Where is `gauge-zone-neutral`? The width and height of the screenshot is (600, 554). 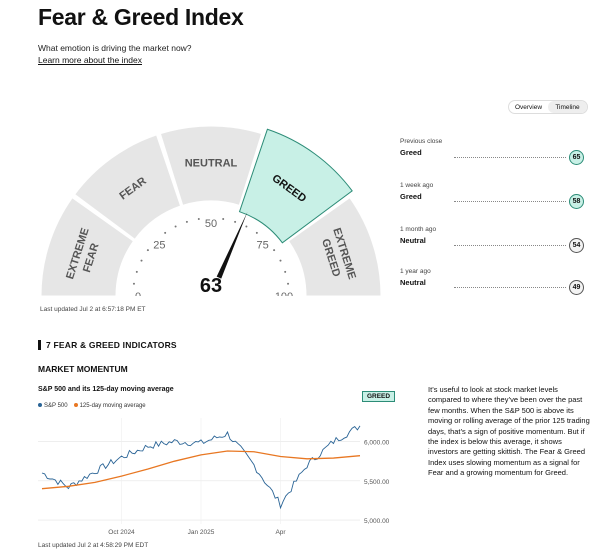
gauge-zone-neutral is located at coordinates (211, 165).